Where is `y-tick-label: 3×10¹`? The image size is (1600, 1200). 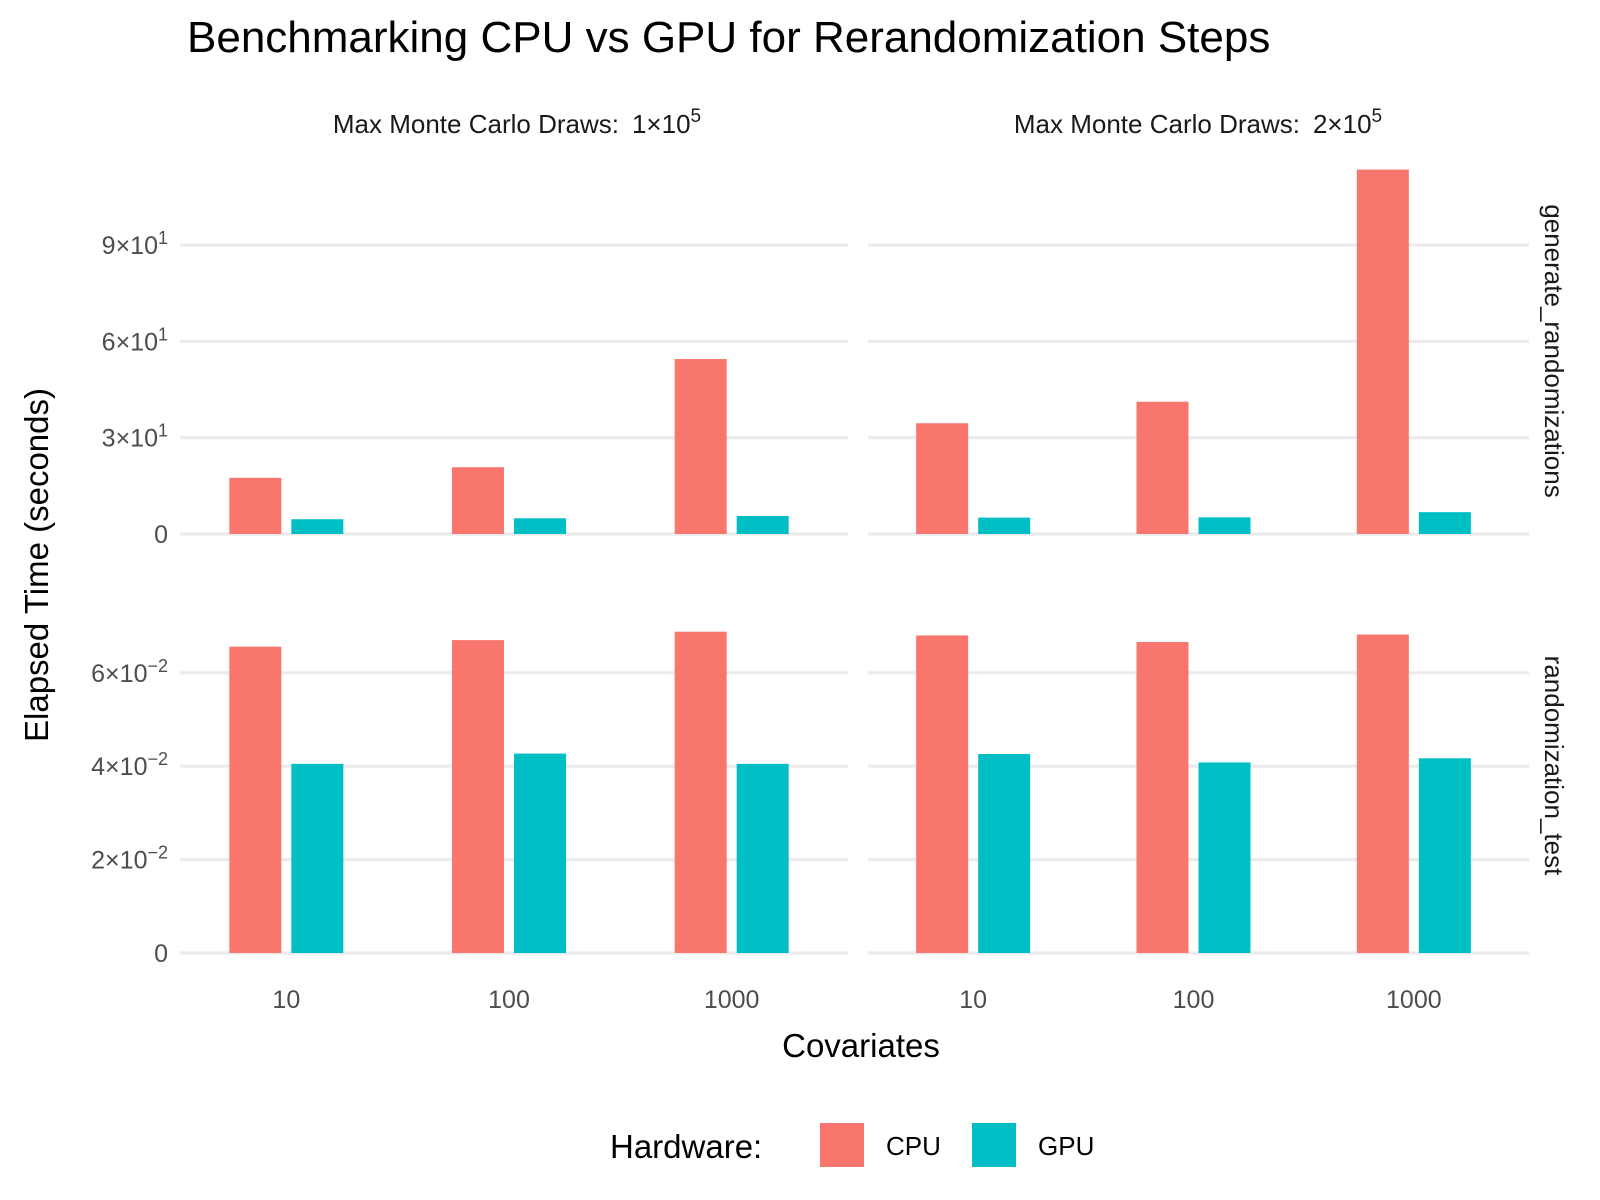 y-tick-label: 3×10¹ is located at coordinates (135, 437).